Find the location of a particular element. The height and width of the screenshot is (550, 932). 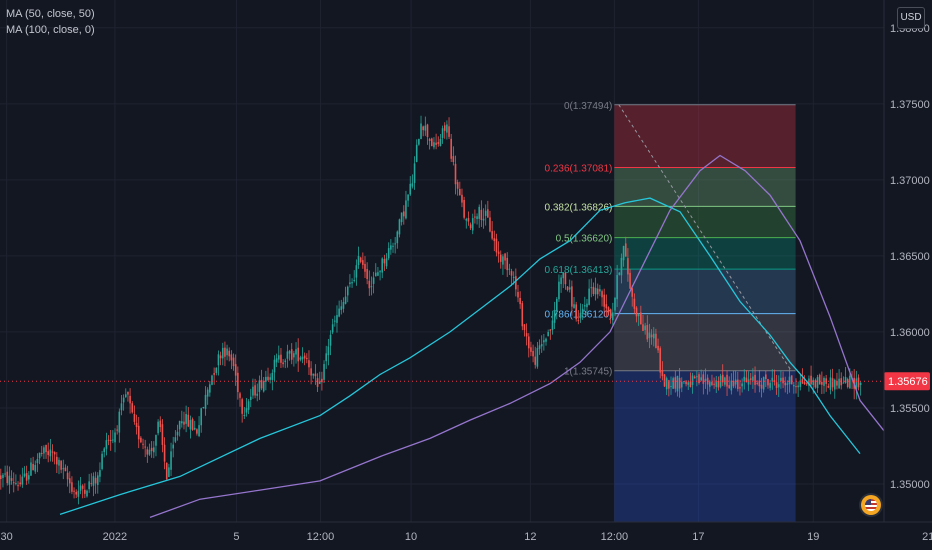

legend-ma-50: MA (50, close, 50) is located at coordinates (50, 14).